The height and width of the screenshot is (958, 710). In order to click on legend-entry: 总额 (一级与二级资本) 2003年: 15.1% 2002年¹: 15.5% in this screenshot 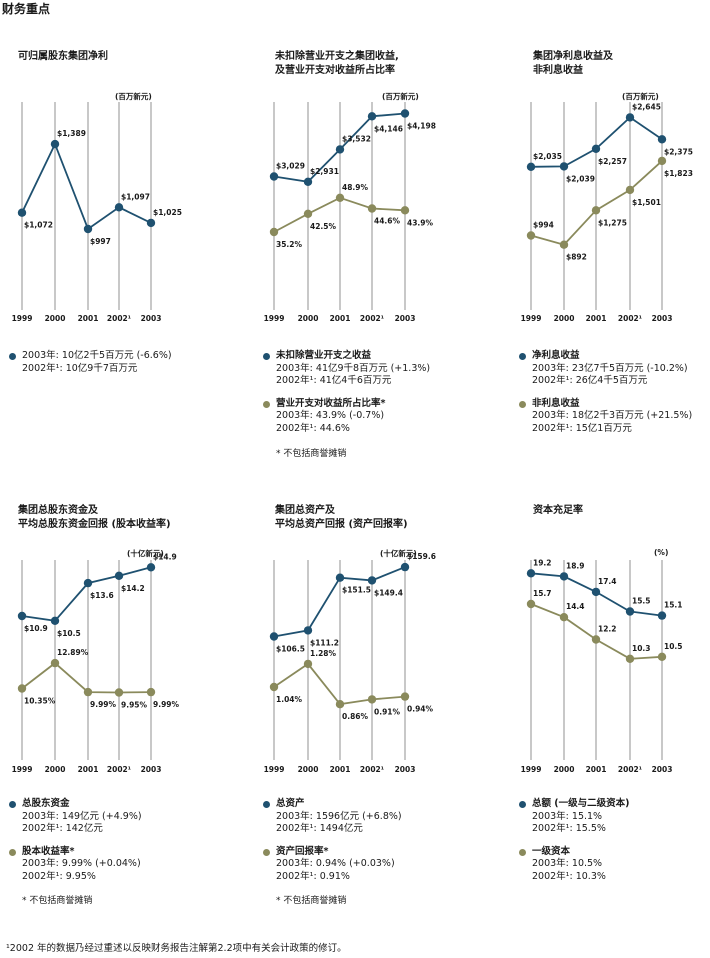, I will do `click(574, 817)`.